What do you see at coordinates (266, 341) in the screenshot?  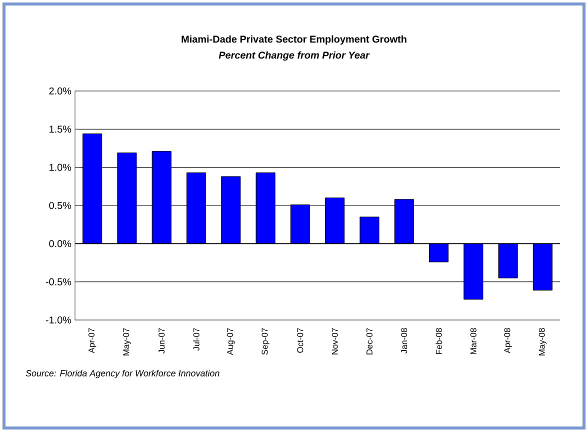 I see `x-tick-label: Sep-07` at bounding box center [266, 341].